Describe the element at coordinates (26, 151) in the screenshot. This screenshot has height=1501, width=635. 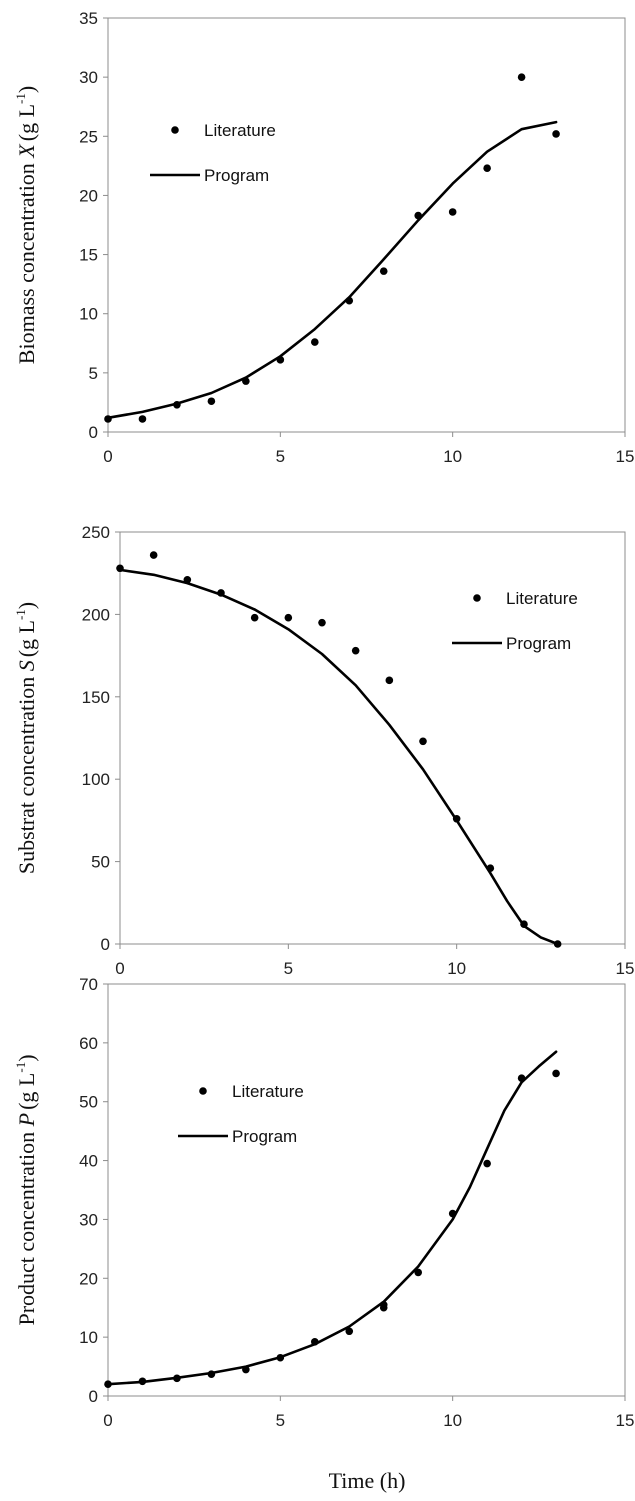
I see `y-axis-title-symbol: X` at that location.